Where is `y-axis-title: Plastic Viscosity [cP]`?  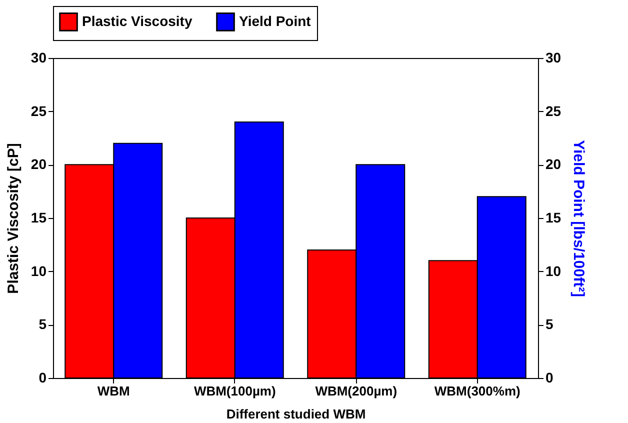
y-axis-title: Plastic Viscosity [cP] is located at coordinates (13, 218).